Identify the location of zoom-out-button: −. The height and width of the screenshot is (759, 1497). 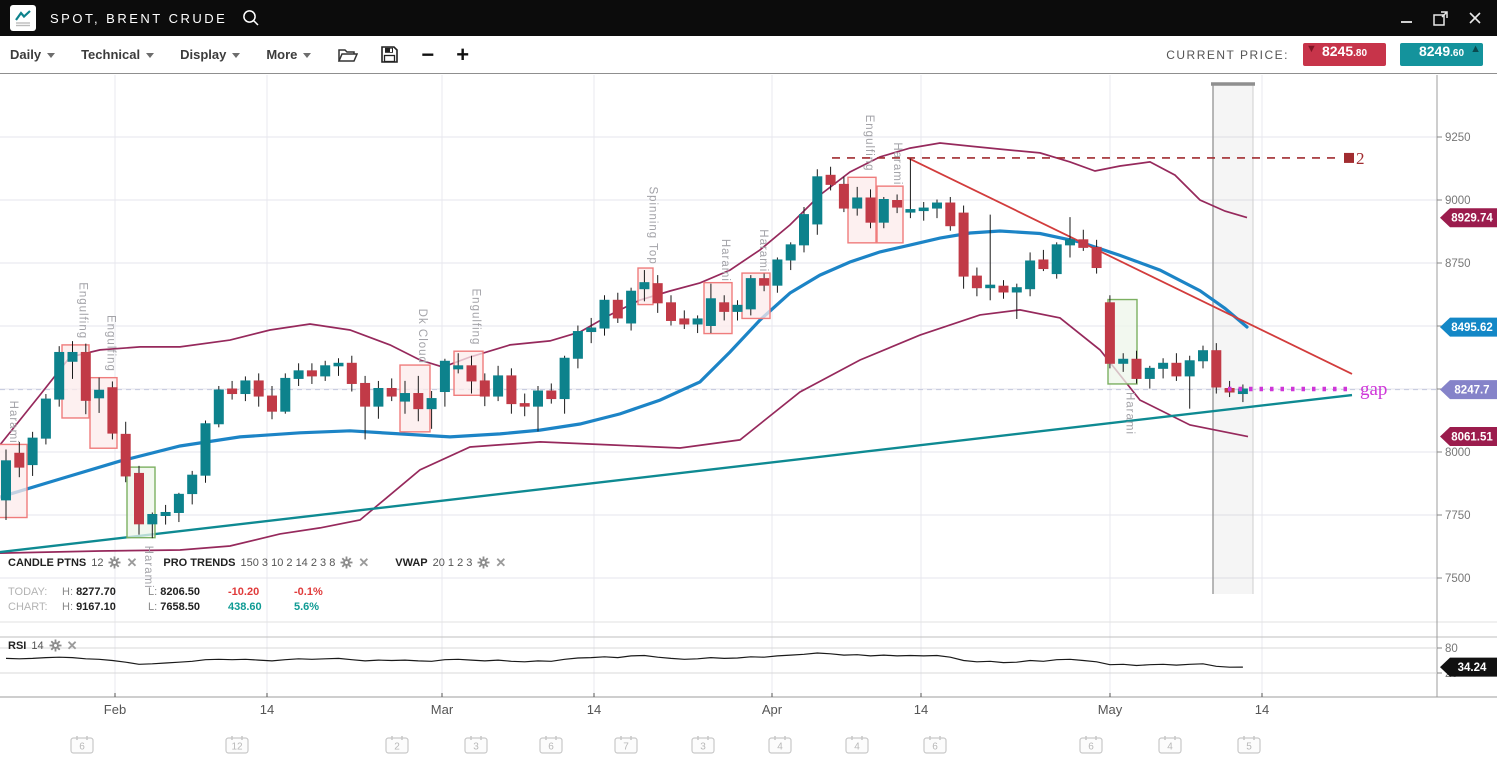
(428, 54).